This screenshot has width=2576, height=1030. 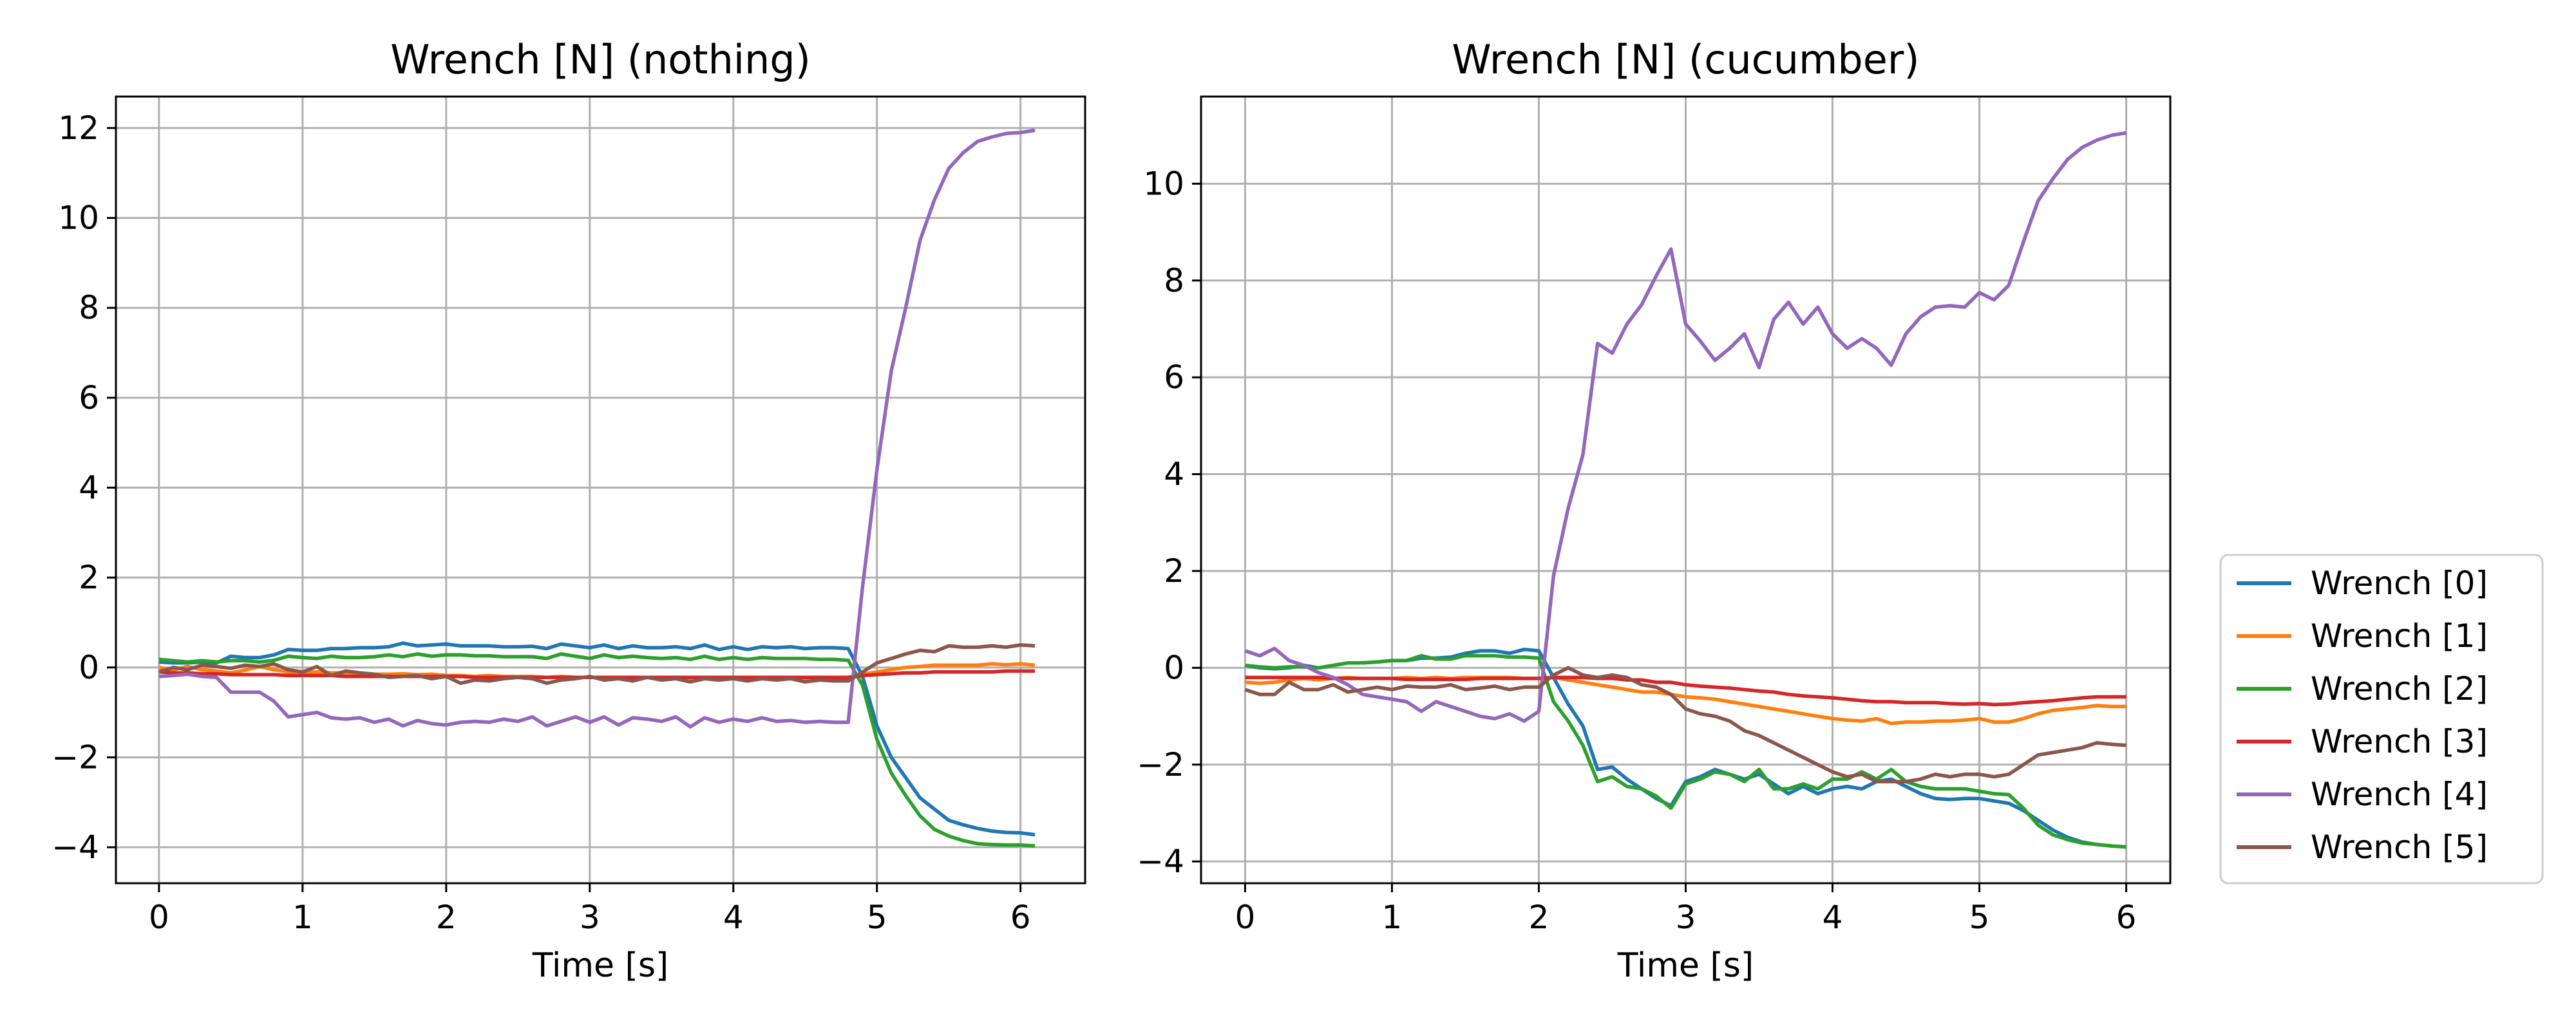 I want to click on y-axis: −4 −2 0 2 4 6 8 10, so click(x=1169, y=522).